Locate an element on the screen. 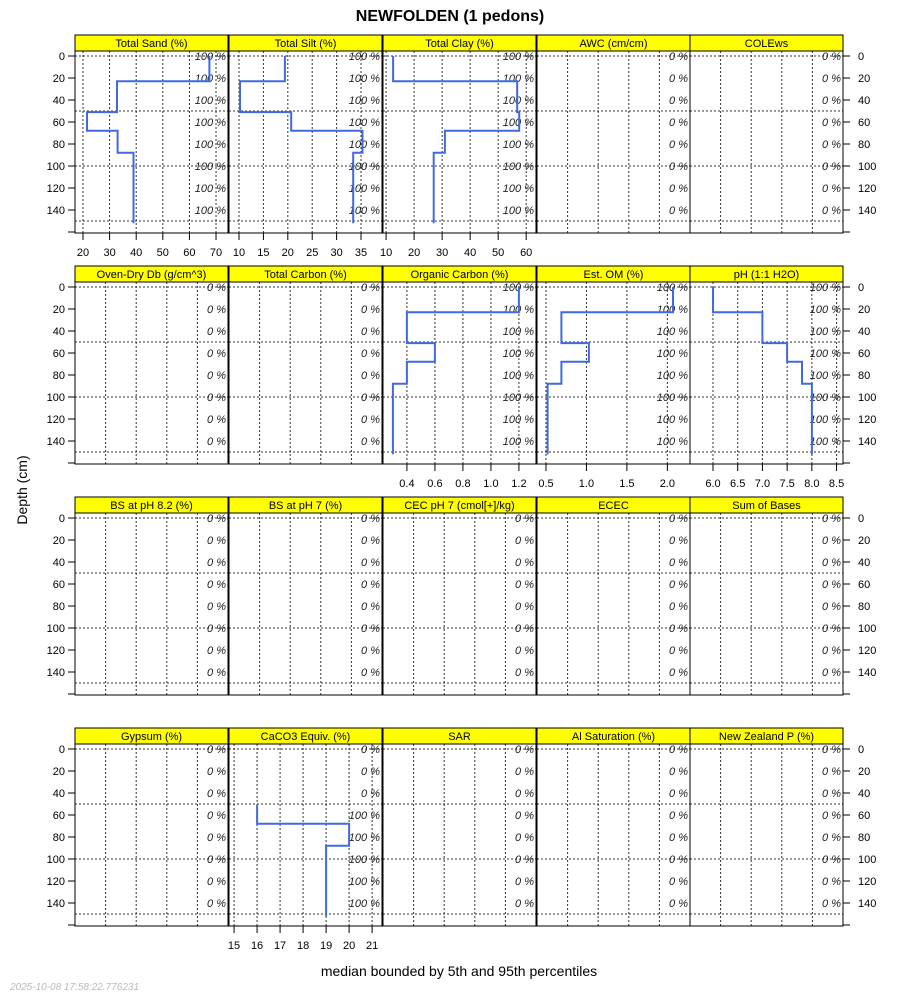 The width and height of the screenshot is (900, 1000). panel-title: SAR is located at coordinates (459, 737).